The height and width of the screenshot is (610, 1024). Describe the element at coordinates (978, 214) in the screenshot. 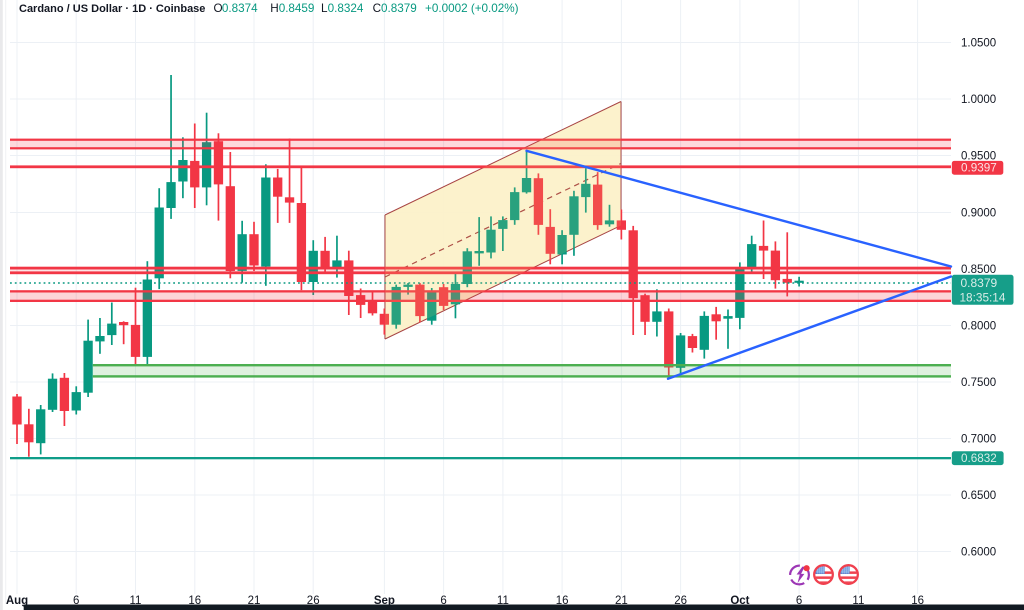

I see `svg-text: 0.9000` at that location.